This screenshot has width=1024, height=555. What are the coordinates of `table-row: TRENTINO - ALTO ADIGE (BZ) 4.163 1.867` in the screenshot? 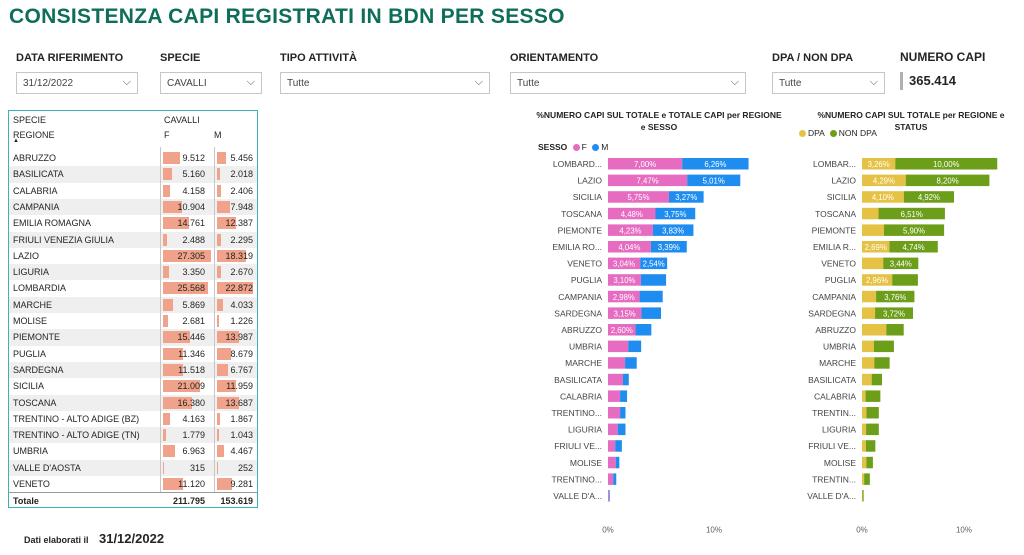 It's located at (133, 419).